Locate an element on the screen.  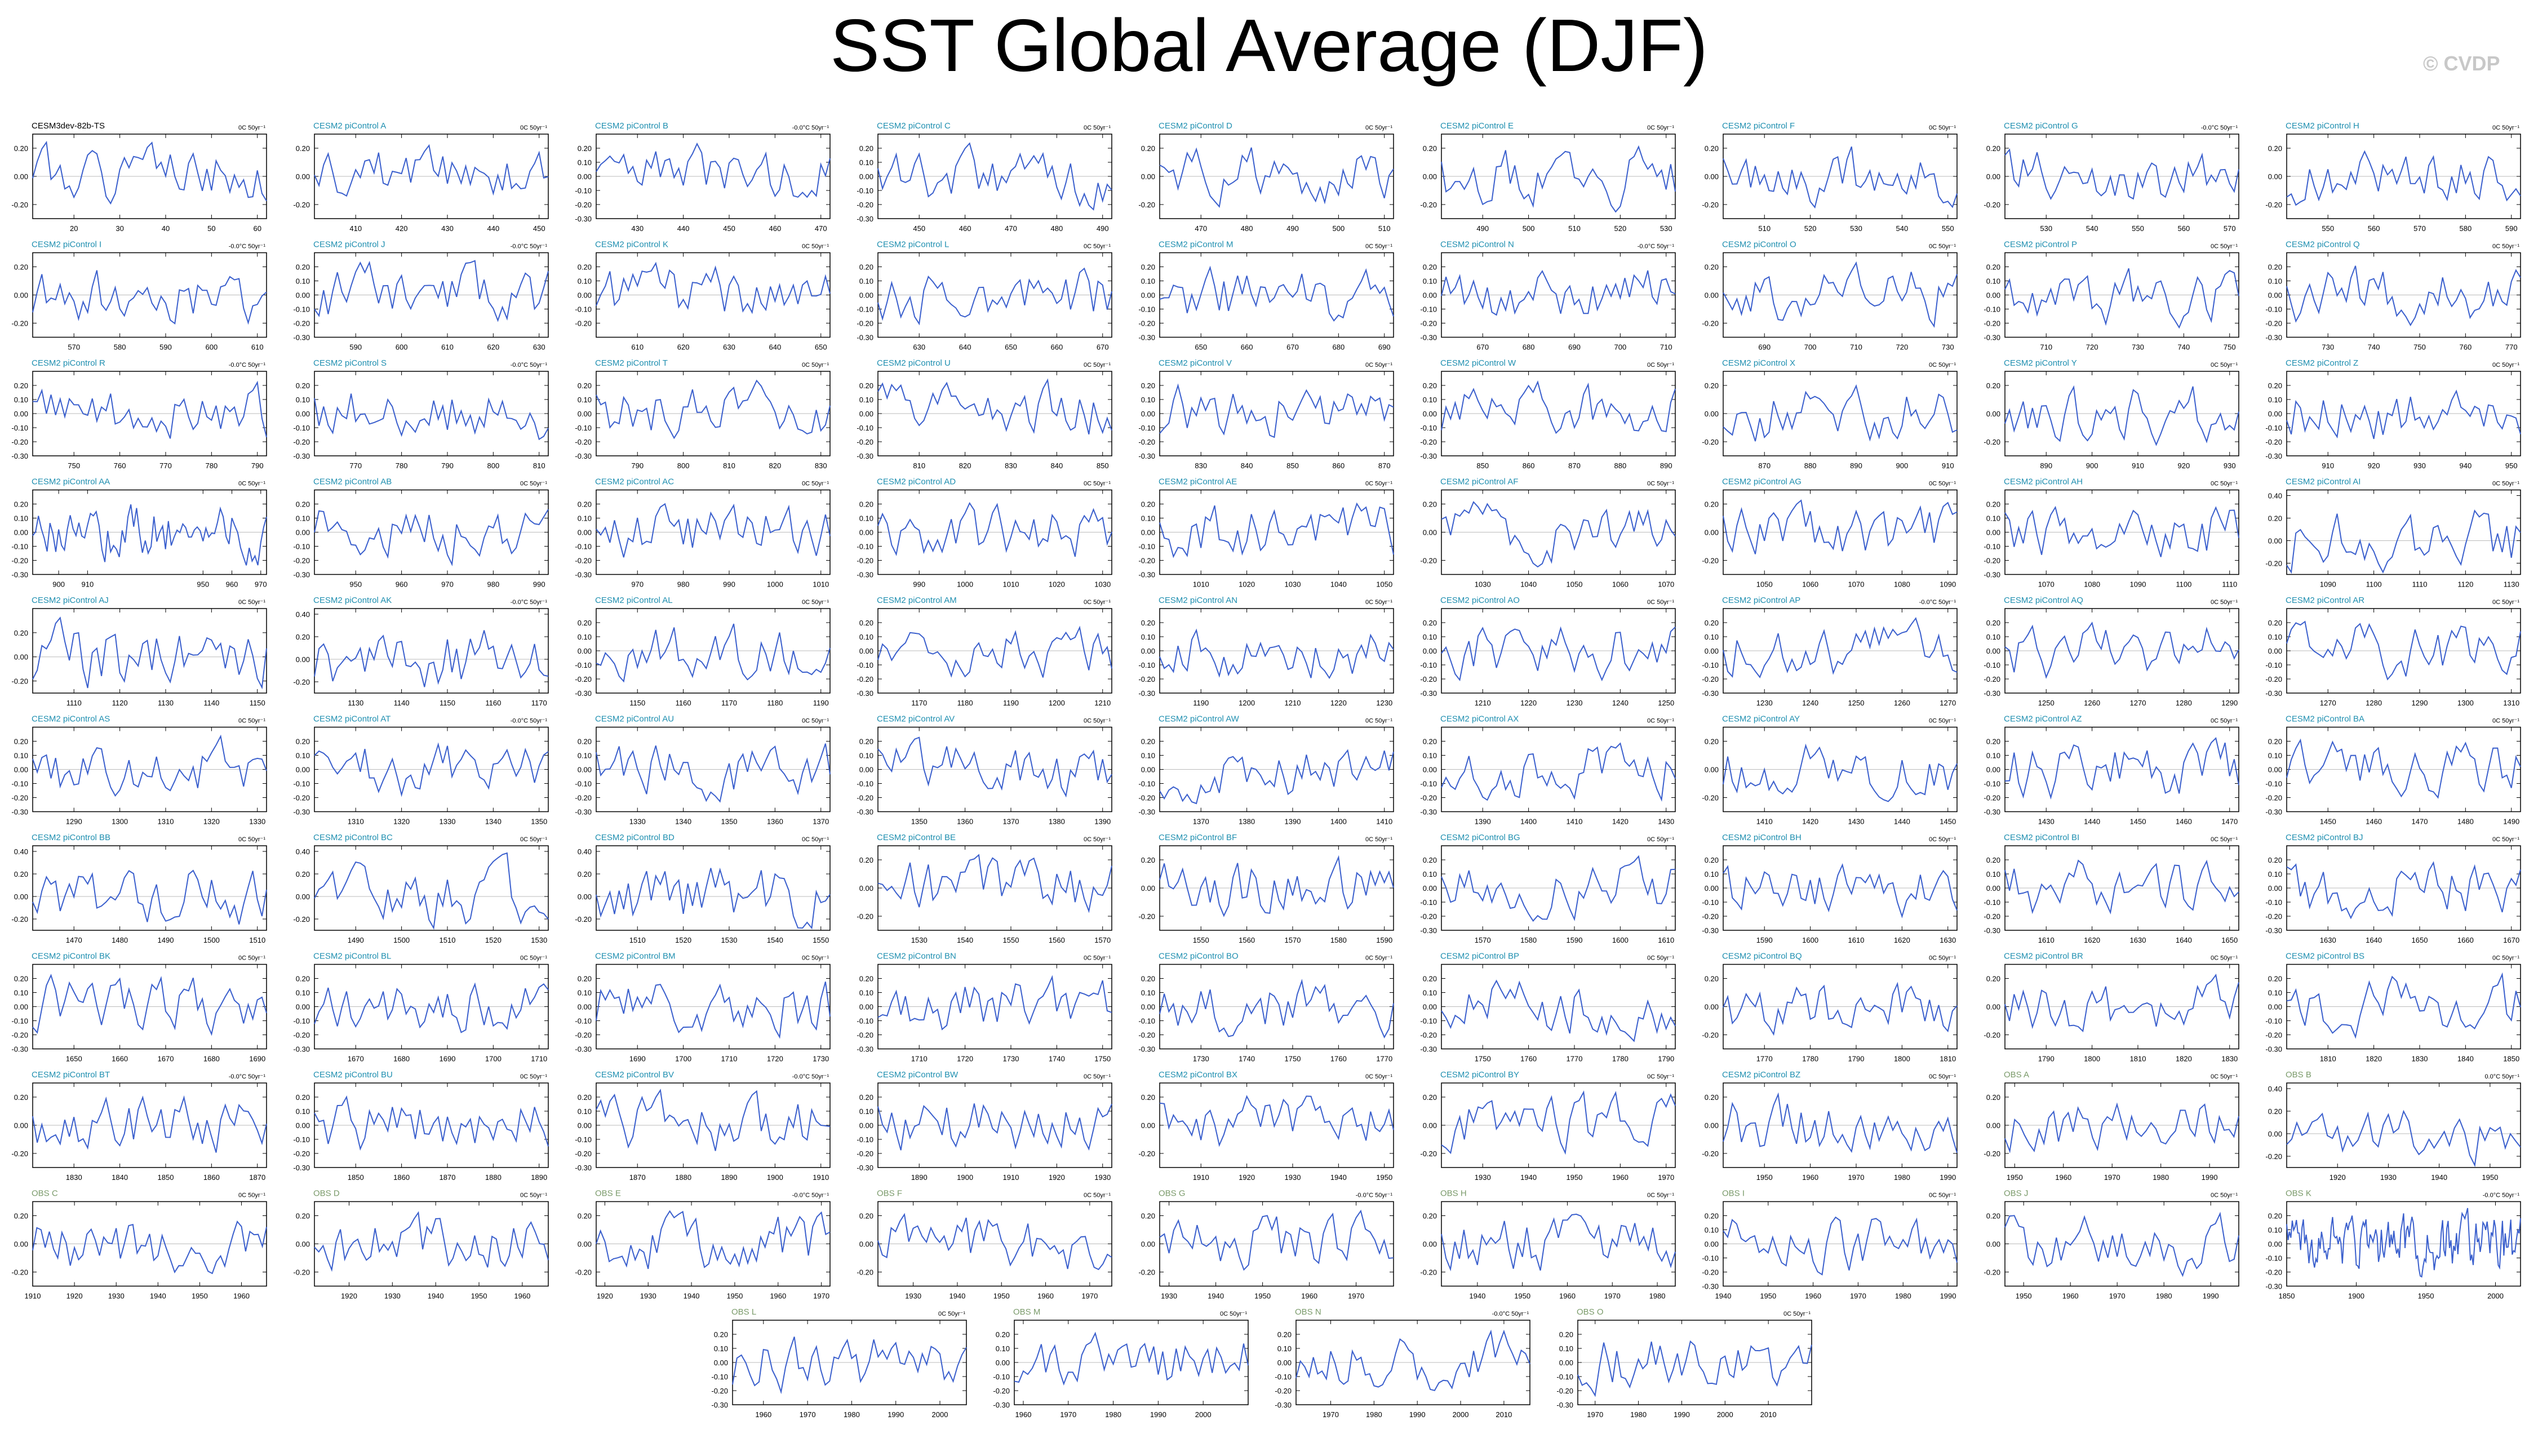
panel-title: CESM2 piControl P is located at coordinates (2040, 245).